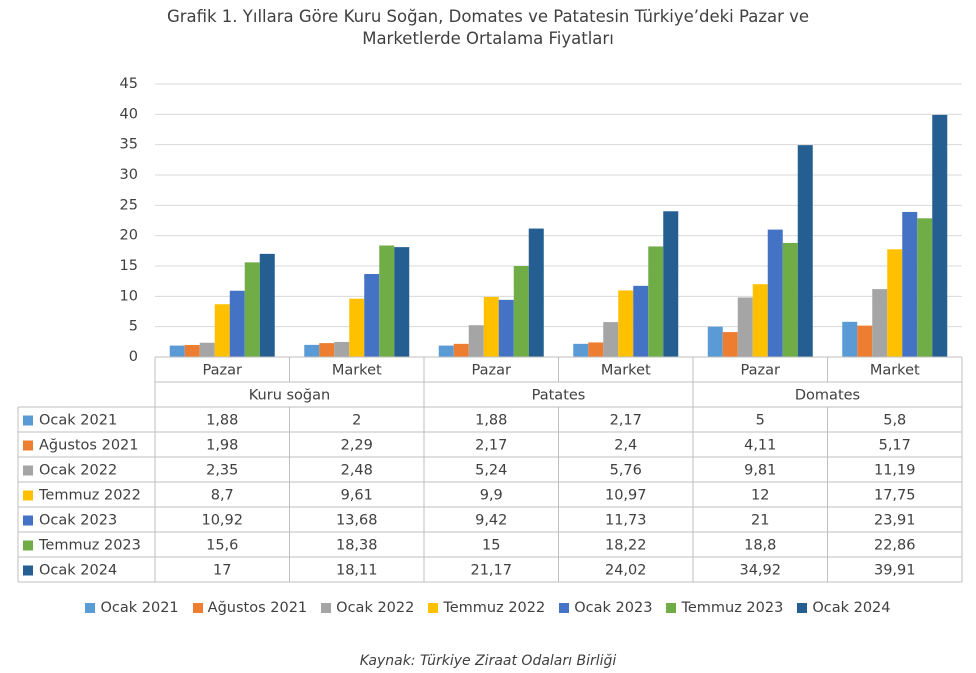  What do you see at coordinates (133, 357) in the screenshot?
I see `y-tick-label: 0` at bounding box center [133, 357].